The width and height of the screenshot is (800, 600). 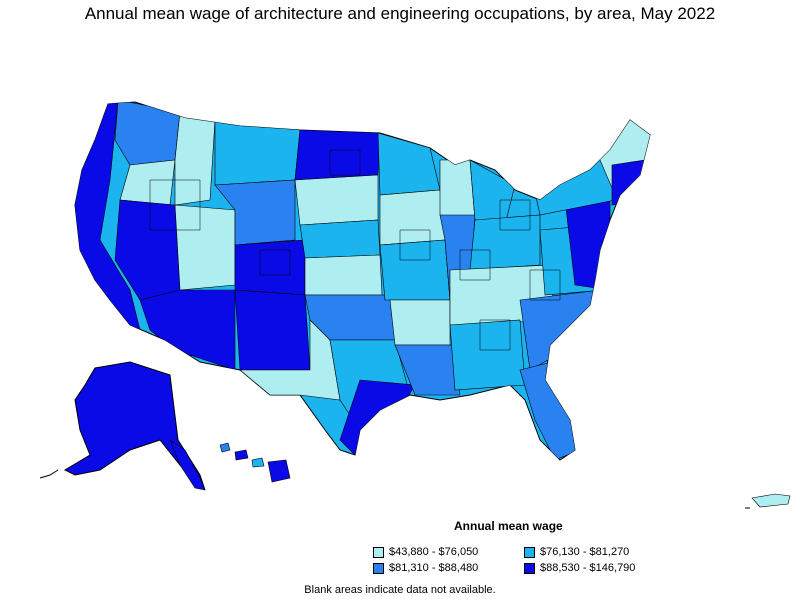 I want to click on legend-label-1: $43,880 - $76,050, so click(x=434, y=552).